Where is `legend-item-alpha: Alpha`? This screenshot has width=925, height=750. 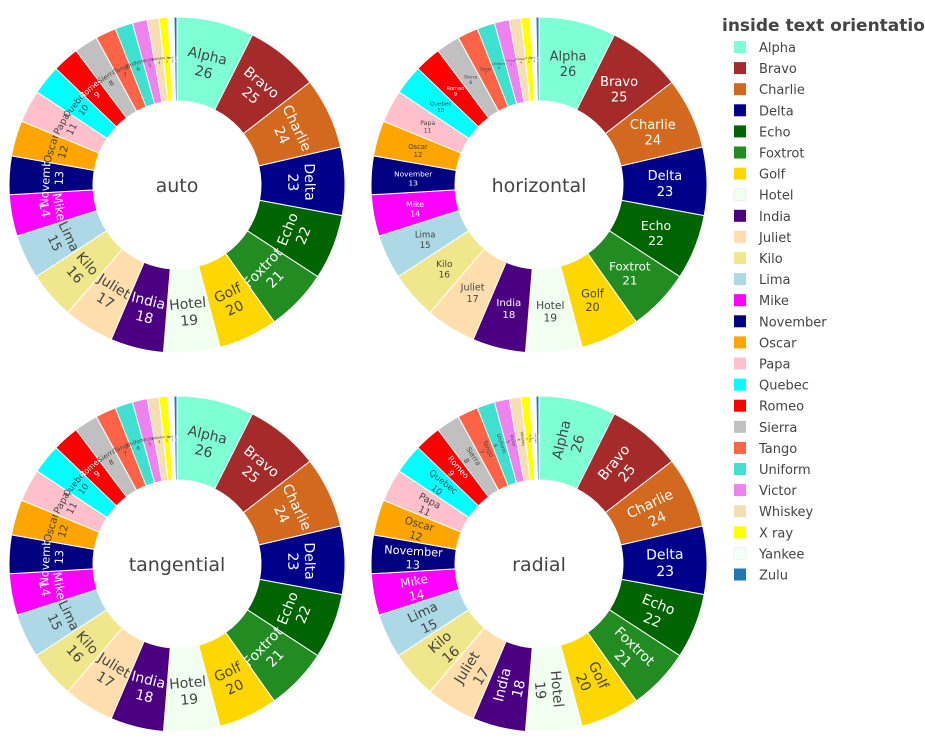 legend-item-alpha: Alpha is located at coordinates (765, 48).